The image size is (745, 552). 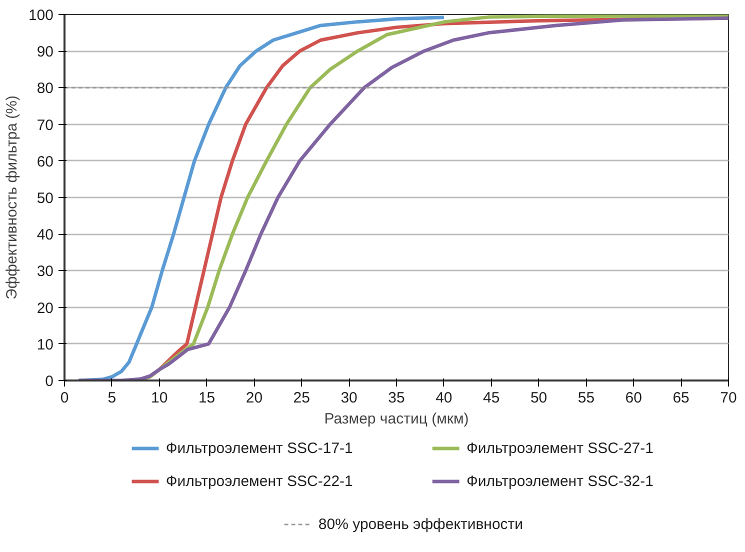 What do you see at coordinates (45, 271) in the screenshot?
I see `y-tick-label: 30` at bounding box center [45, 271].